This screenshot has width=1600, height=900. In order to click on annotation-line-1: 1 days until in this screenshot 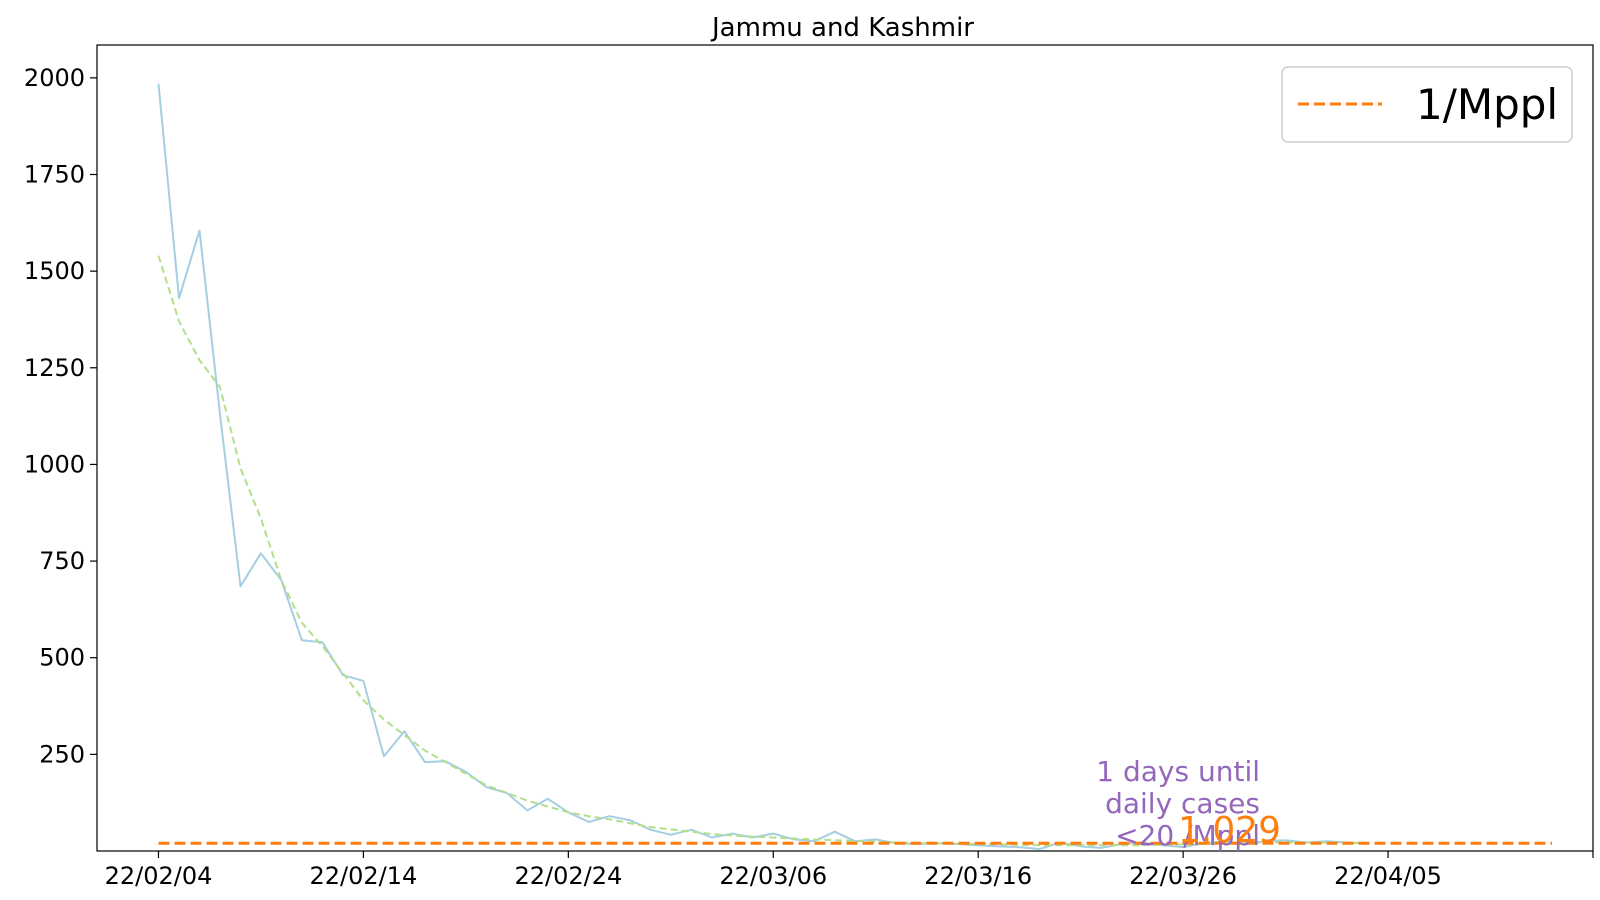, I will do `click(1178, 771)`.